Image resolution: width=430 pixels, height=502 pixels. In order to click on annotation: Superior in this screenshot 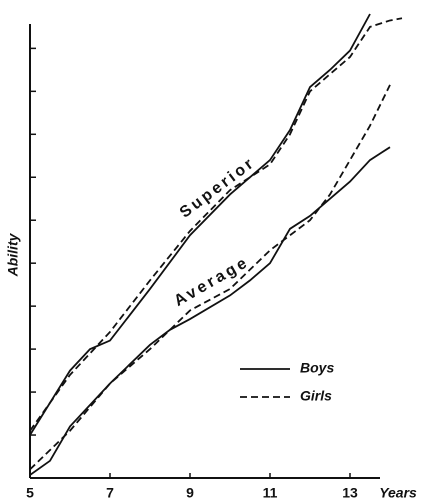, I will do `click(218, 188)`.